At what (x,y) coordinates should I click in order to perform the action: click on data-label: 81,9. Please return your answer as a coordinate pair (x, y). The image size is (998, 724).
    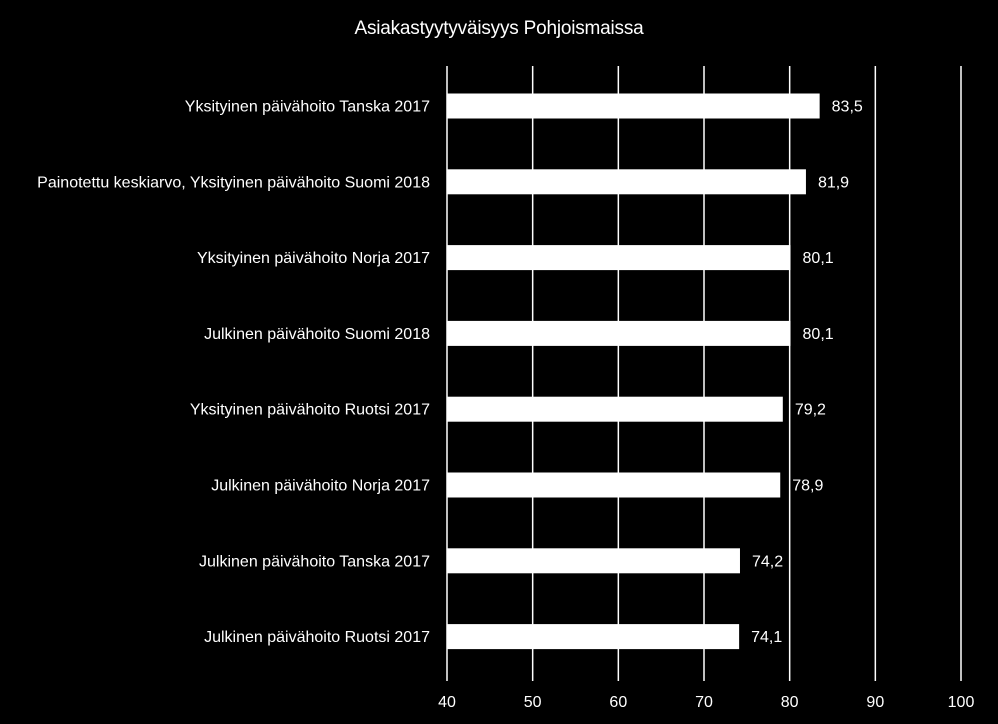
    Looking at the image, I should click on (833, 182).